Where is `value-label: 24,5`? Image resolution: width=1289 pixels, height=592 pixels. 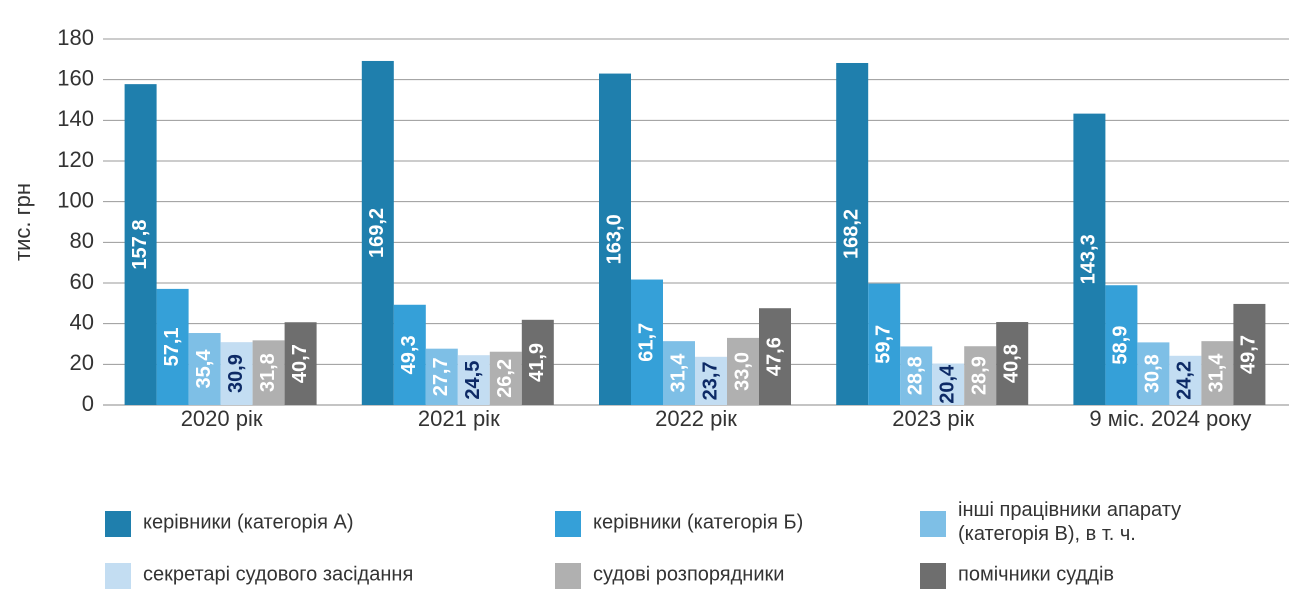
value-label: 24,5 is located at coordinates (473, 380).